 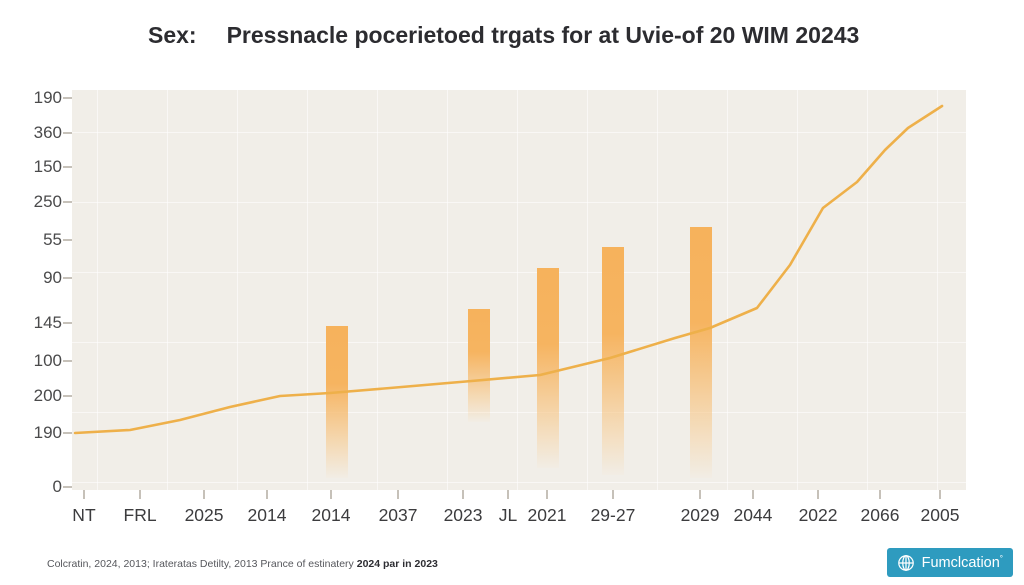 I want to click on x-tick-label: 2005, so click(x=940, y=515).